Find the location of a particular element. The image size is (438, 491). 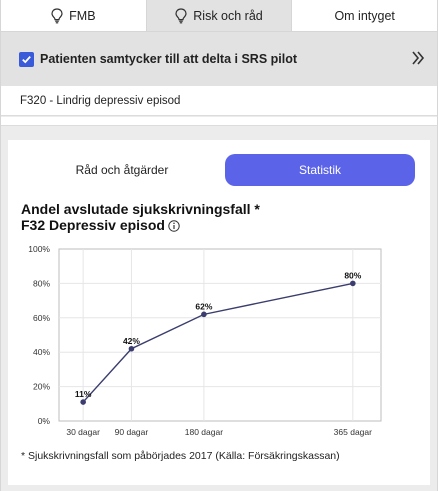

data-label: 11% is located at coordinates (83, 394).